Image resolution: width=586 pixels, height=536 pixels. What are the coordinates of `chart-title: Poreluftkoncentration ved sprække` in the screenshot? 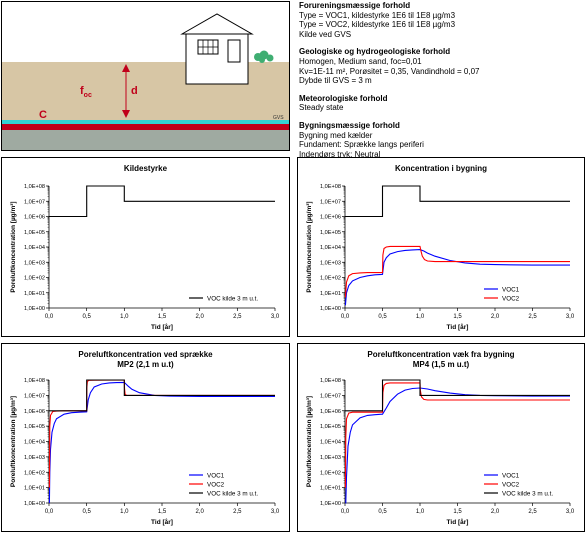 It's located at (145, 354).